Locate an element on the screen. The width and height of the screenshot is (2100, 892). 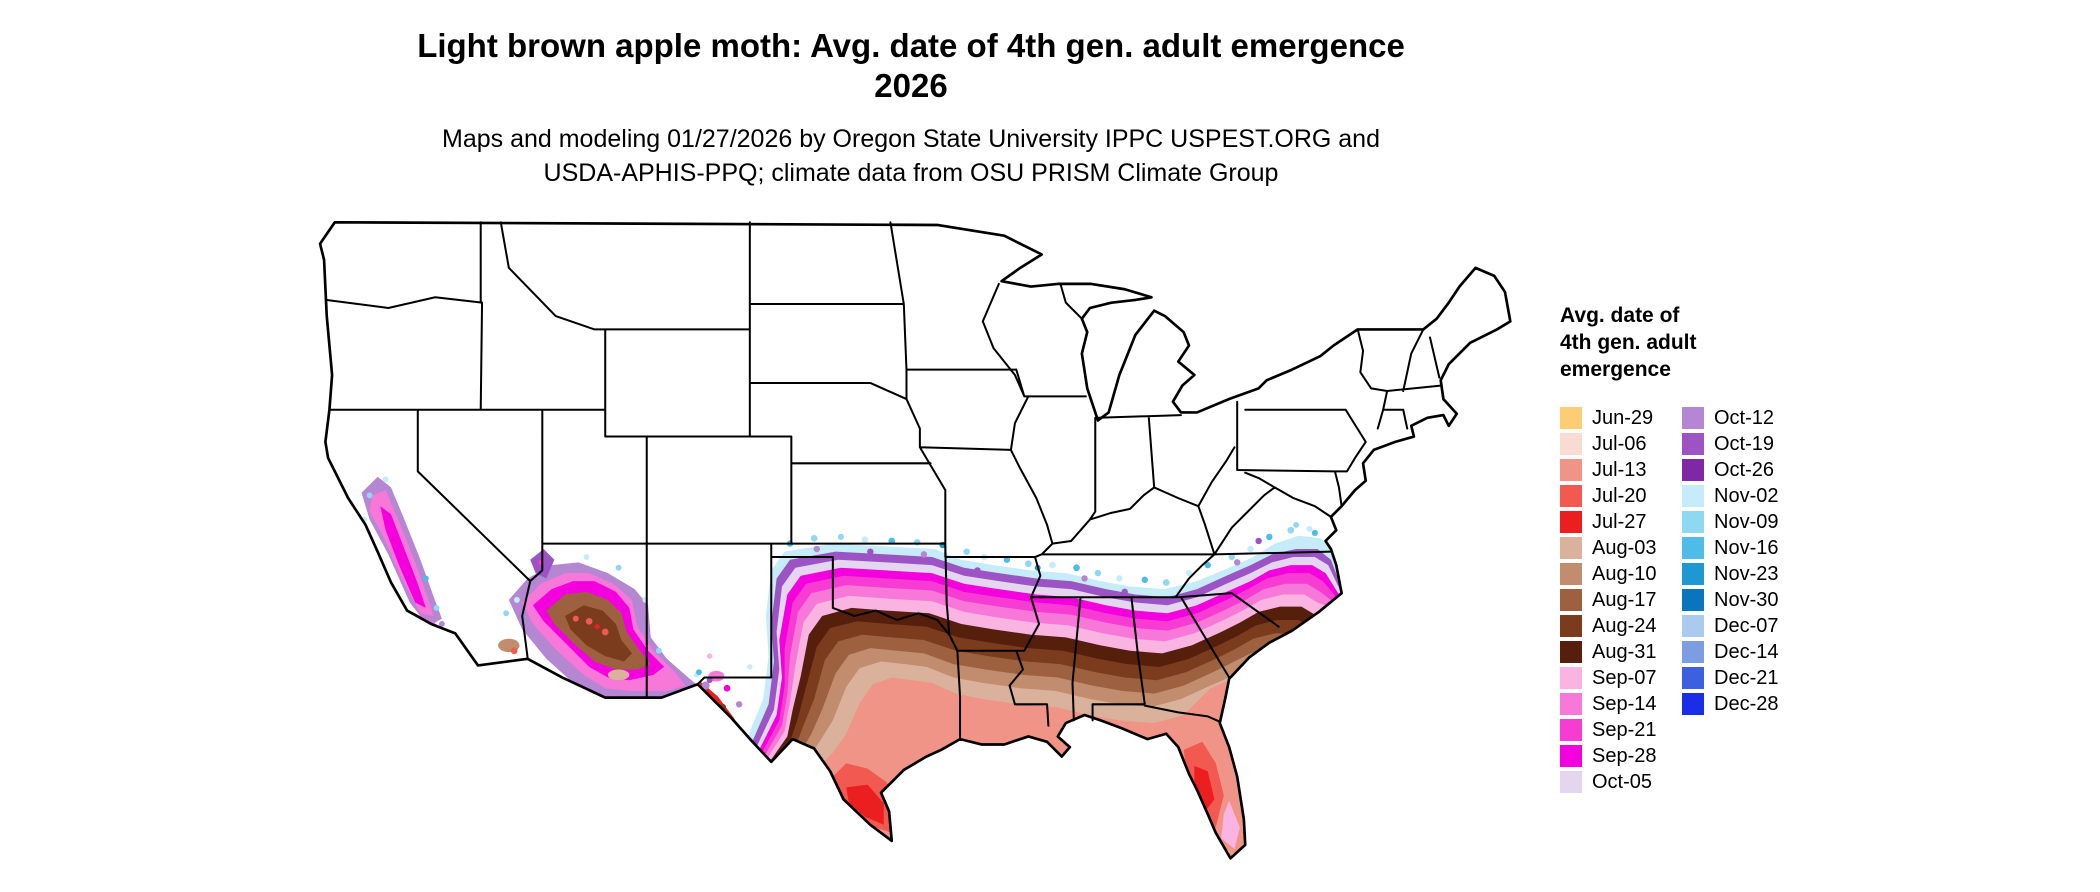
legend-title-line-3: emergence is located at coordinates (1615, 369).